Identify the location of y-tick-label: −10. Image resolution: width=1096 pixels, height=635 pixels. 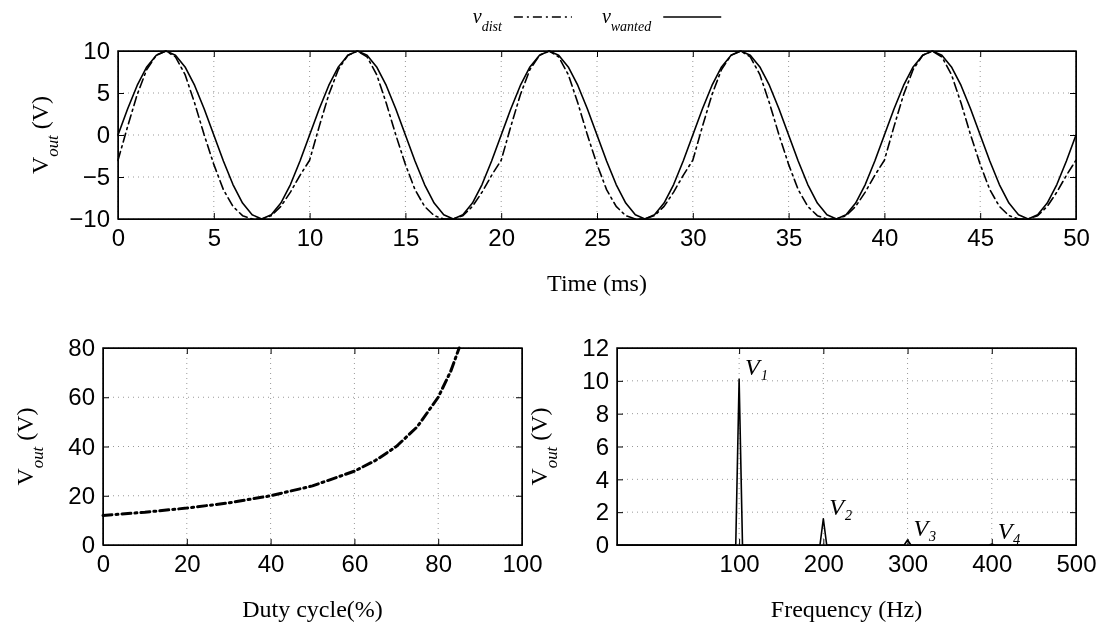
(89, 219).